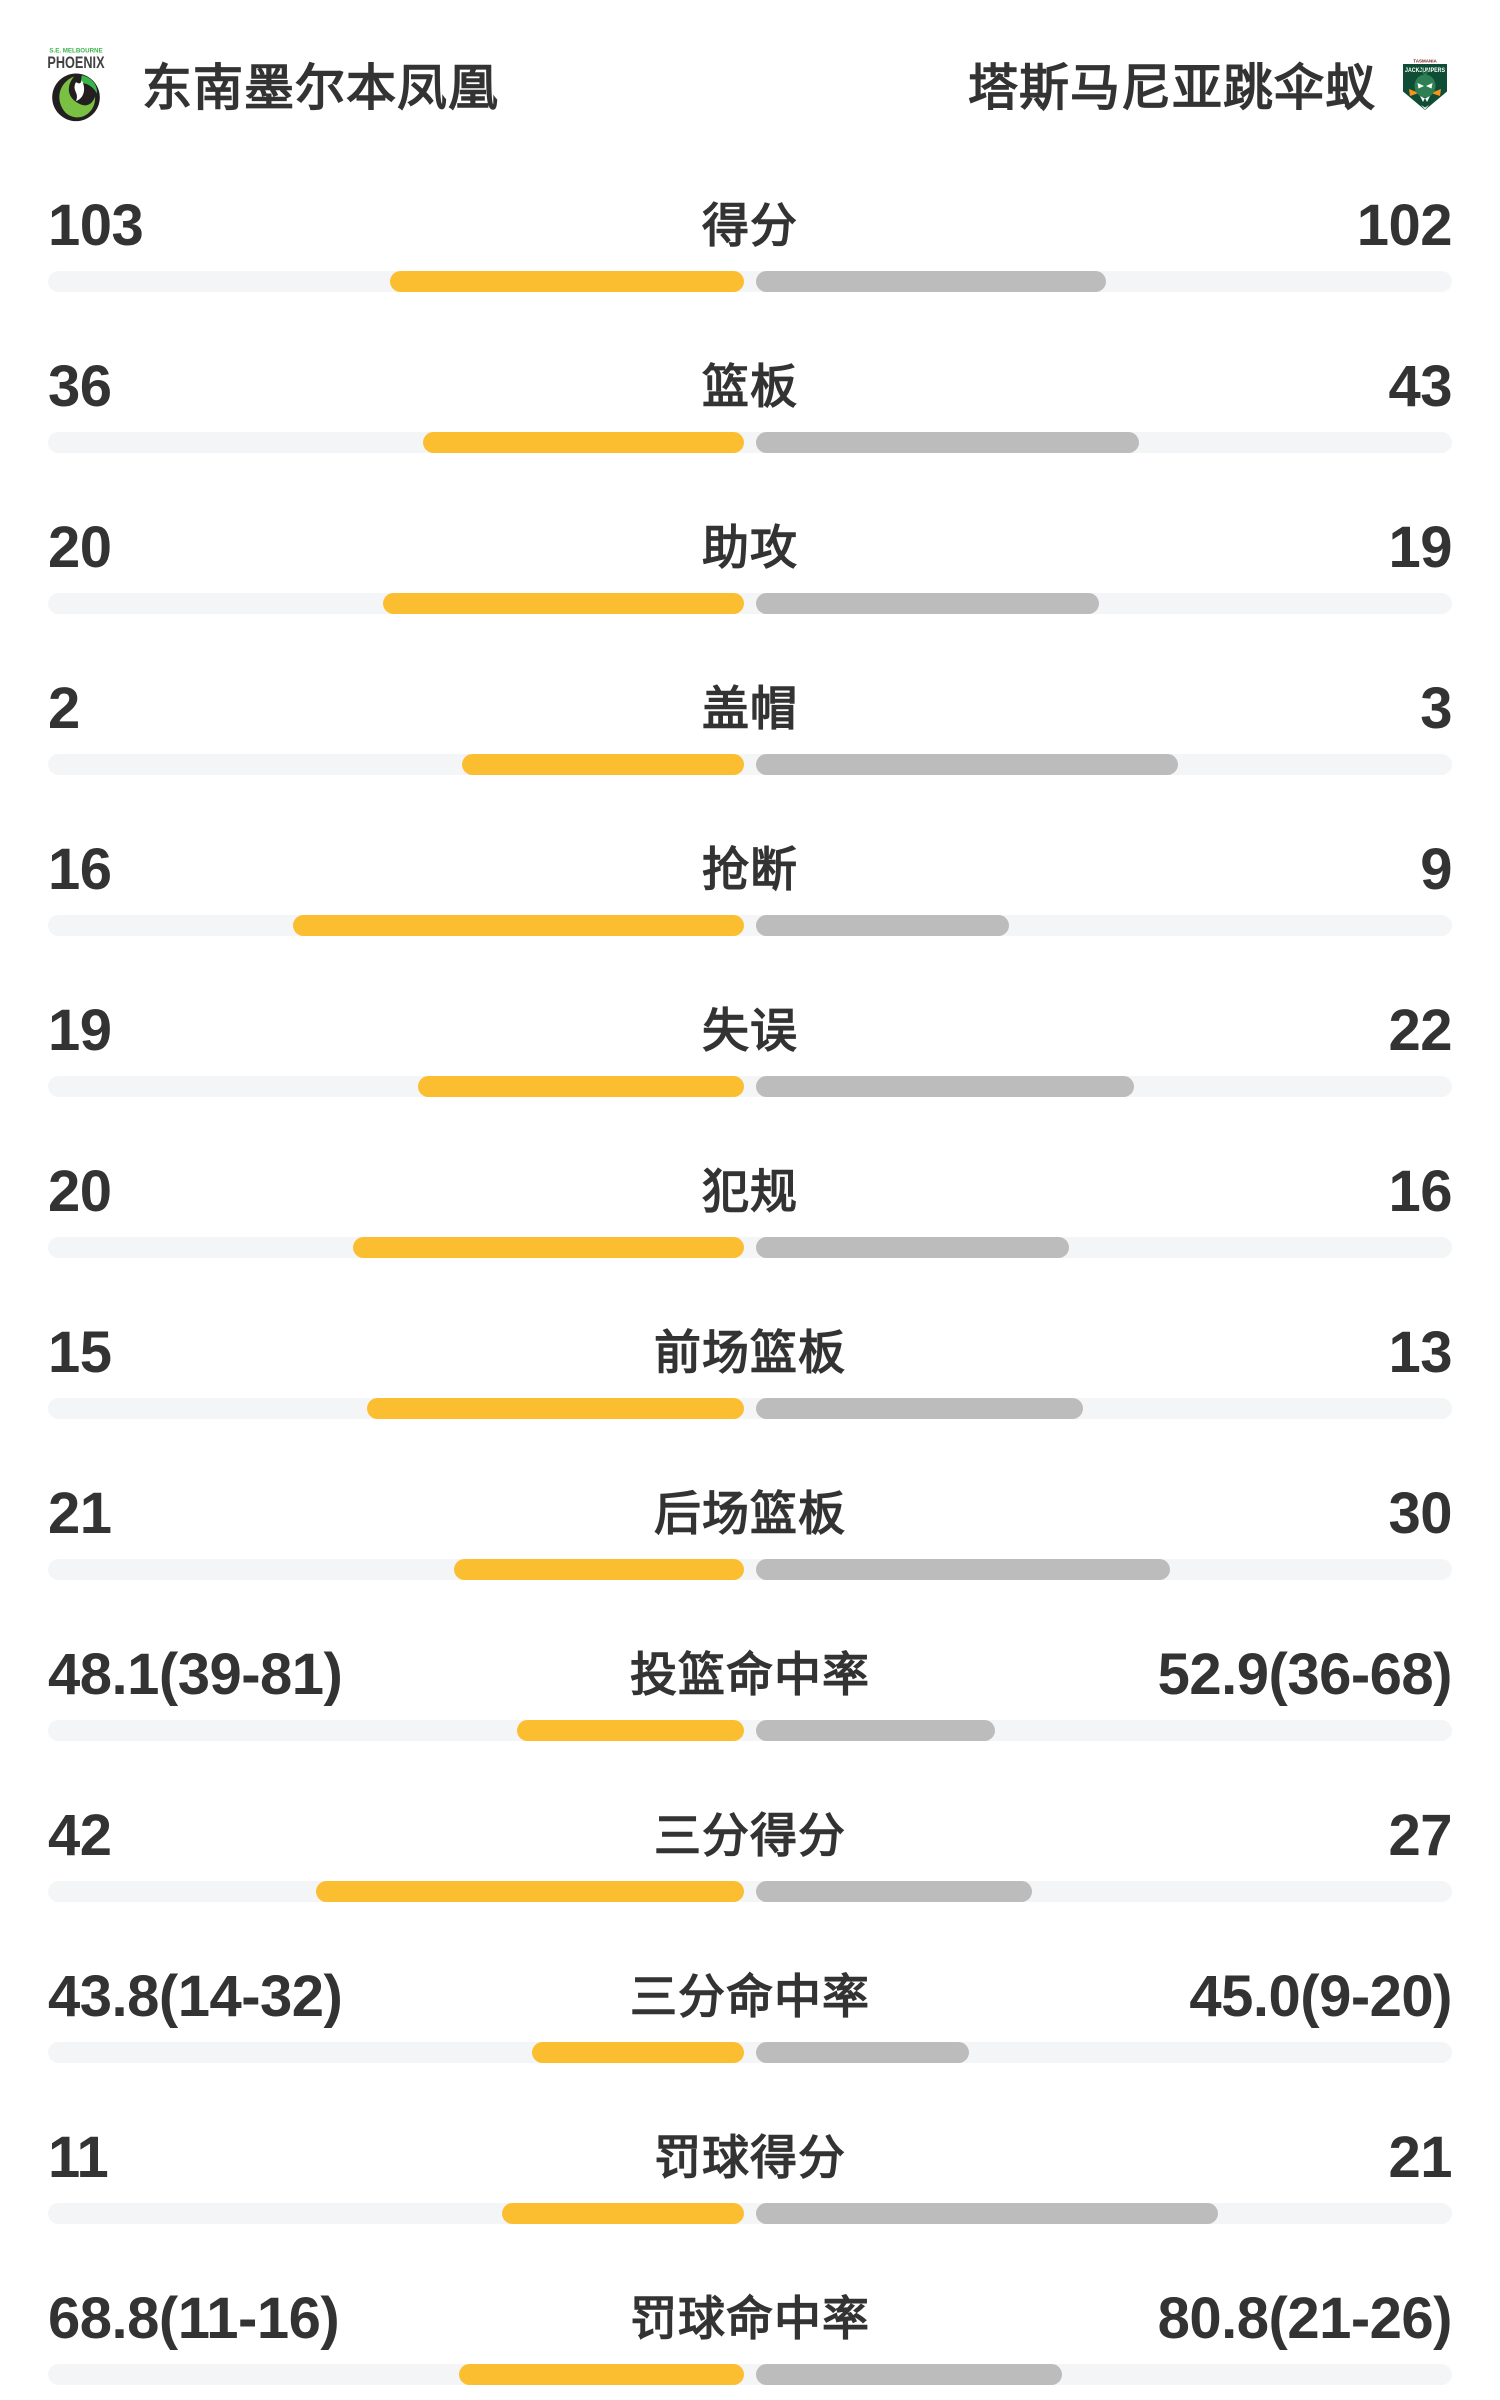  What do you see at coordinates (1305, 1674) in the screenshot?
I see `away-stat-value: 52.9(36-68)` at bounding box center [1305, 1674].